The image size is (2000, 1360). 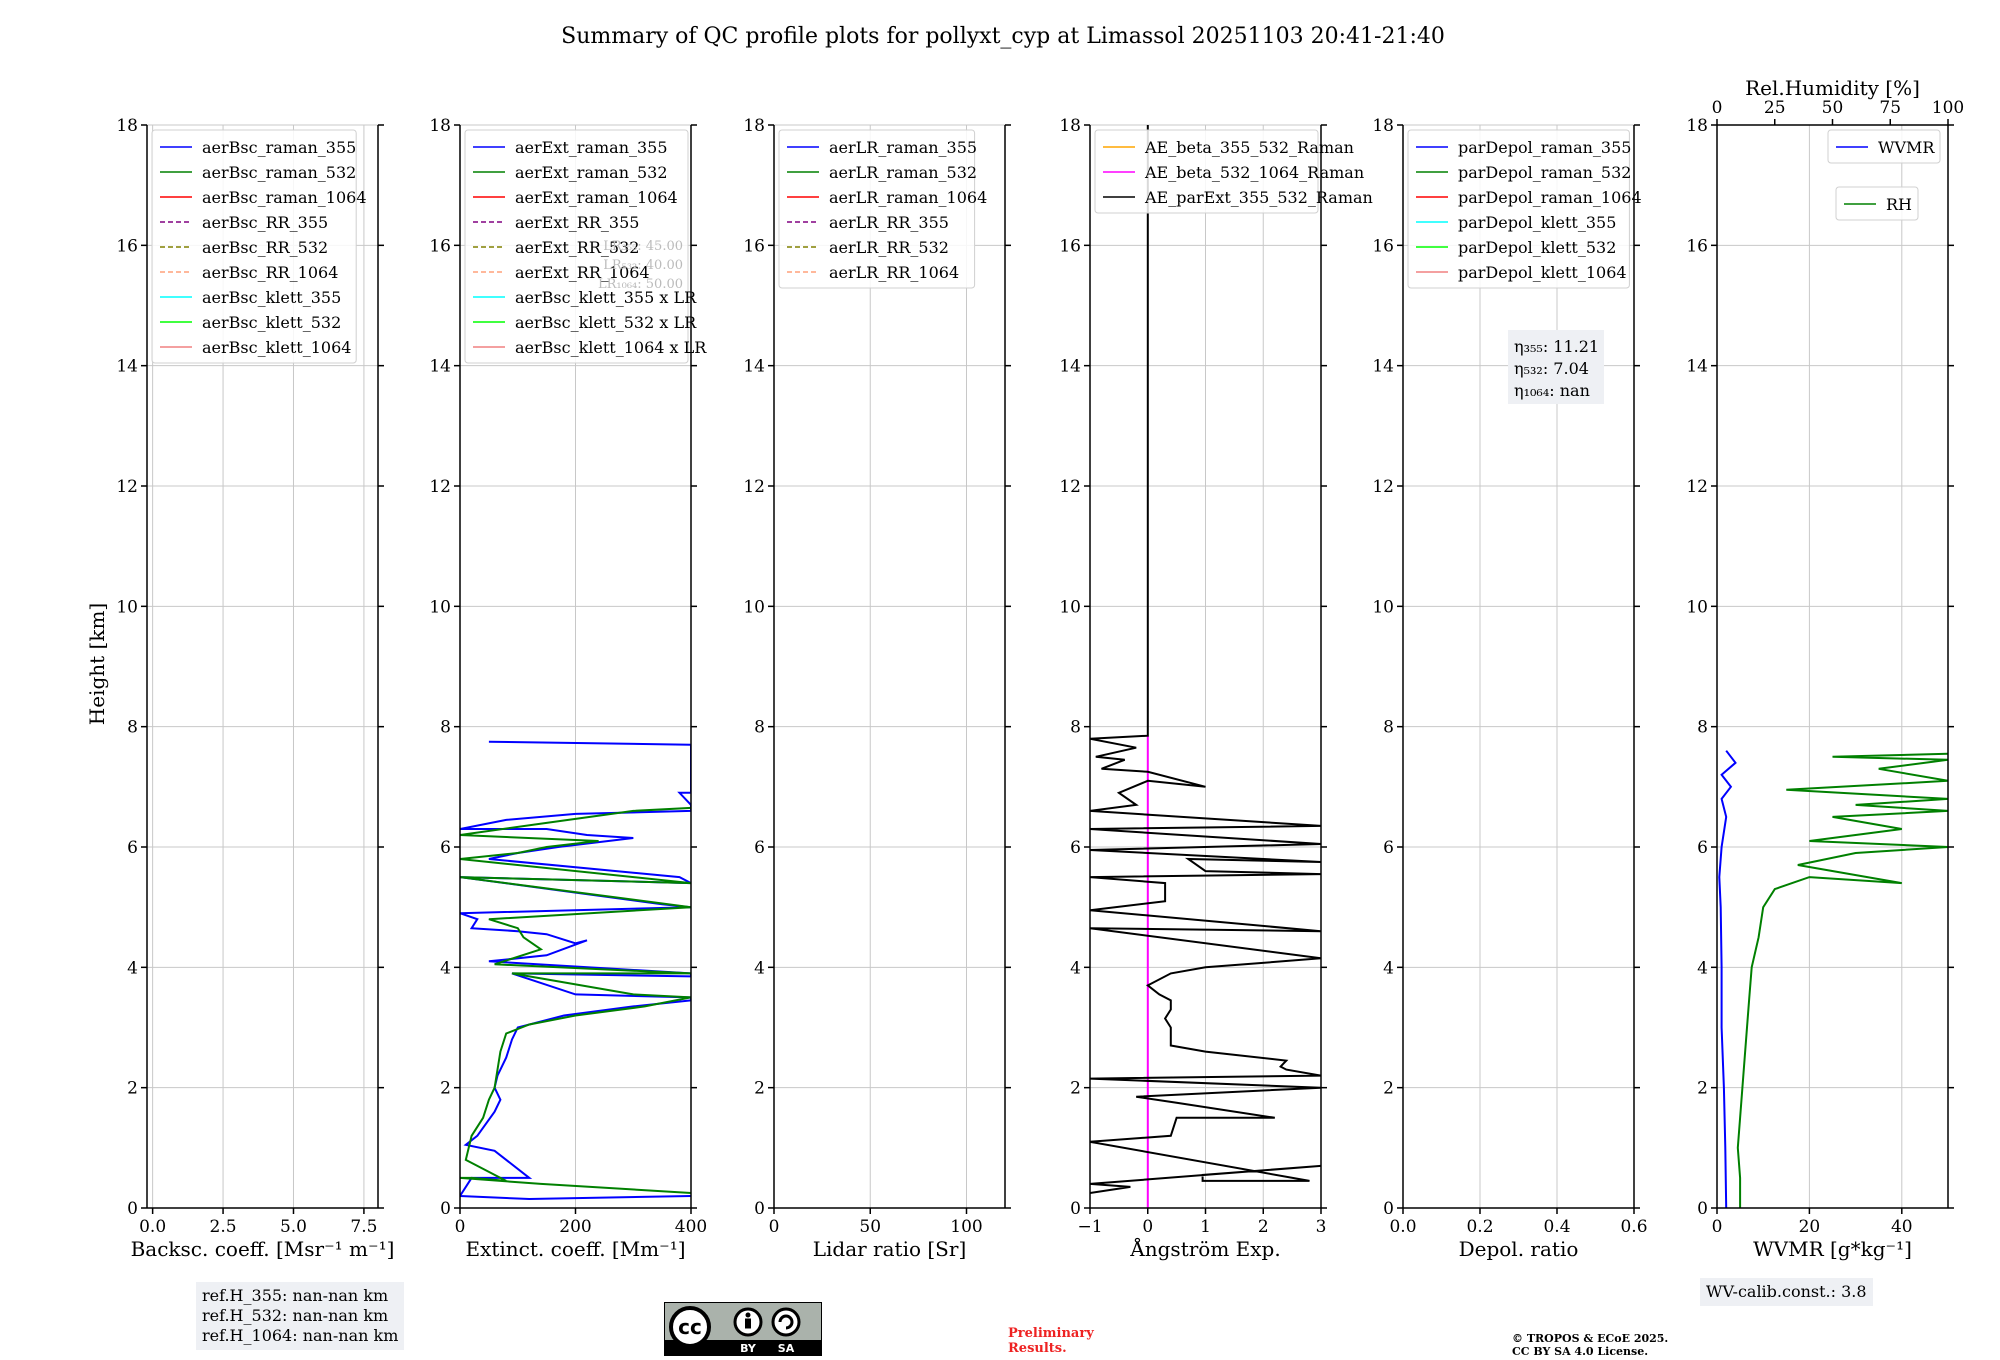 I want to click on legend-label: aerBsc_raman_532, so click(x=279, y=172).